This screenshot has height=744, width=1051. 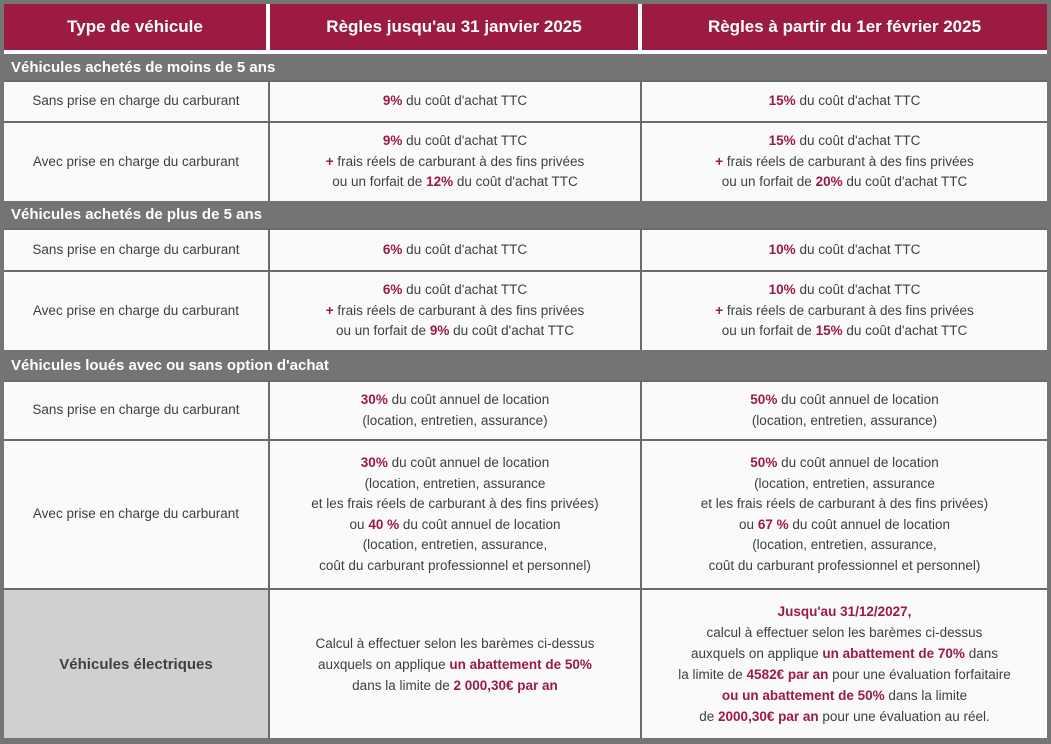 I want to click on rule-from-cell: 15% du coût d'achat TTC, so click(x=844, y=101).